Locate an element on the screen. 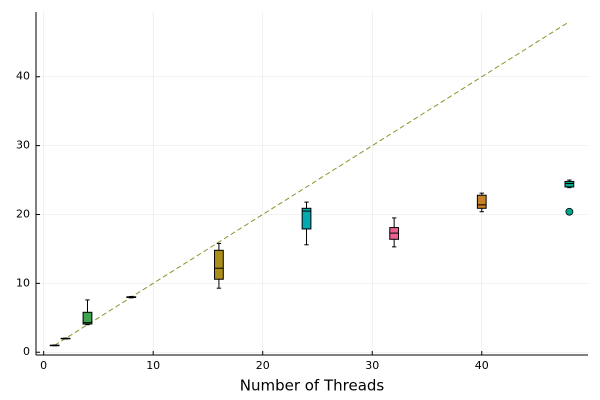 Image resolution: width=600 pixels, height=400 pixels. x-tick-label: 10 is located at coordinates (153, 365).